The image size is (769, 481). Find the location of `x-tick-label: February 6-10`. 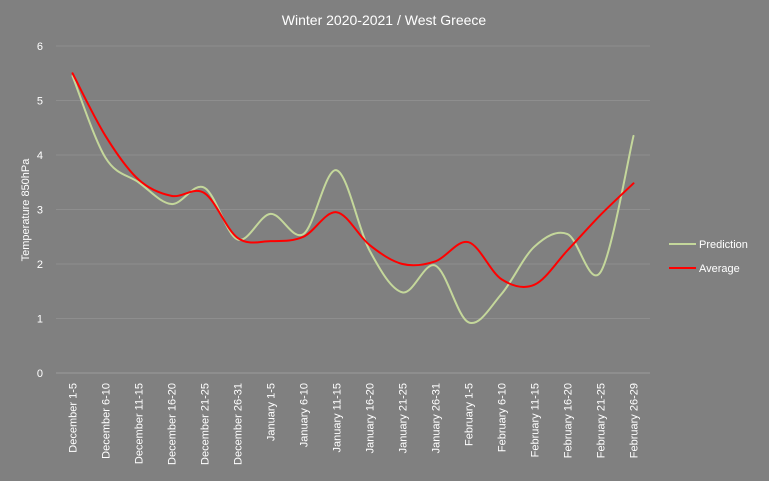

x-tick-label: February 6-10 is located at coordinates (503, 417).